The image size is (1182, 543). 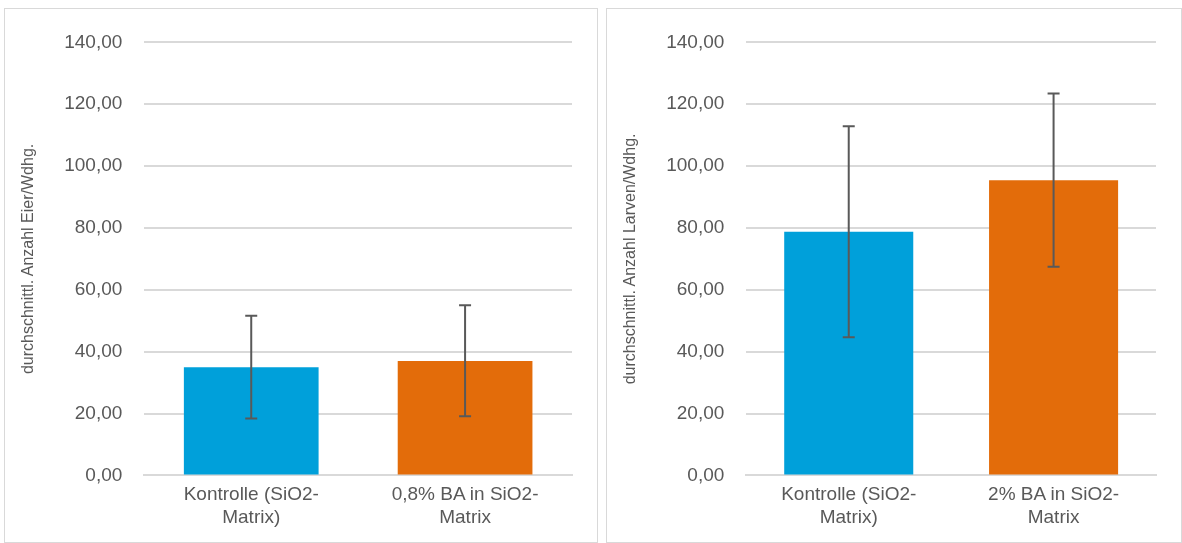 What do you see at coordinates (28, 259) in the screenshot?
I see `y-axis-title: durchschnittl. Anzahl Eier/Wdhg.` at bounding box center [28, 259].